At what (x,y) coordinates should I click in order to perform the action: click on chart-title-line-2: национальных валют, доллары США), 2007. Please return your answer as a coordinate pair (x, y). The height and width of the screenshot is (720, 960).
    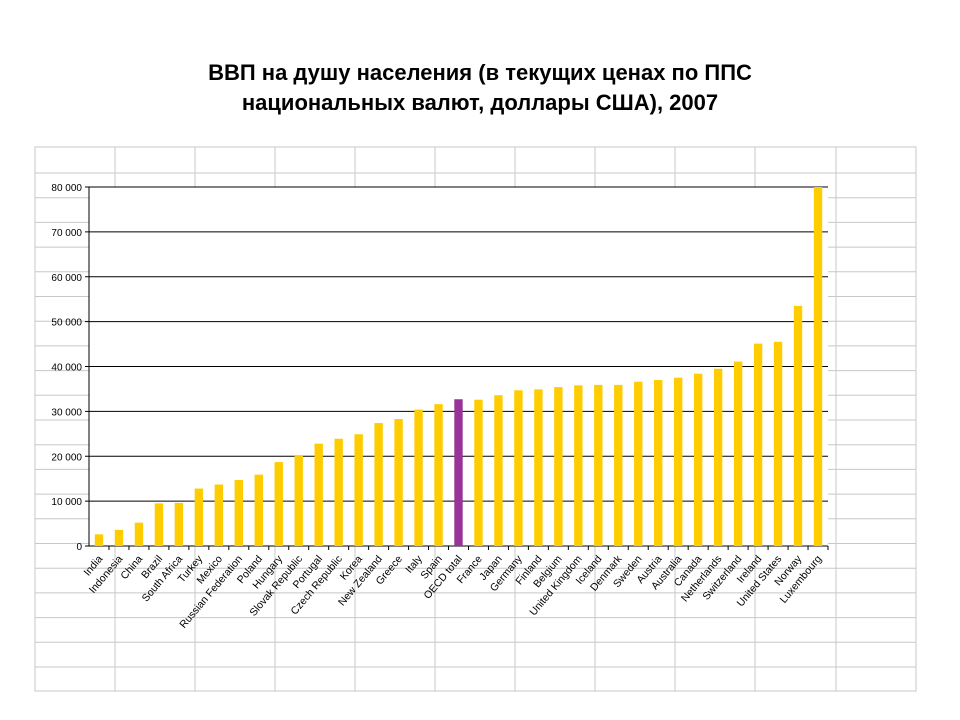
    Looking at the image, I should click on (480, 102).